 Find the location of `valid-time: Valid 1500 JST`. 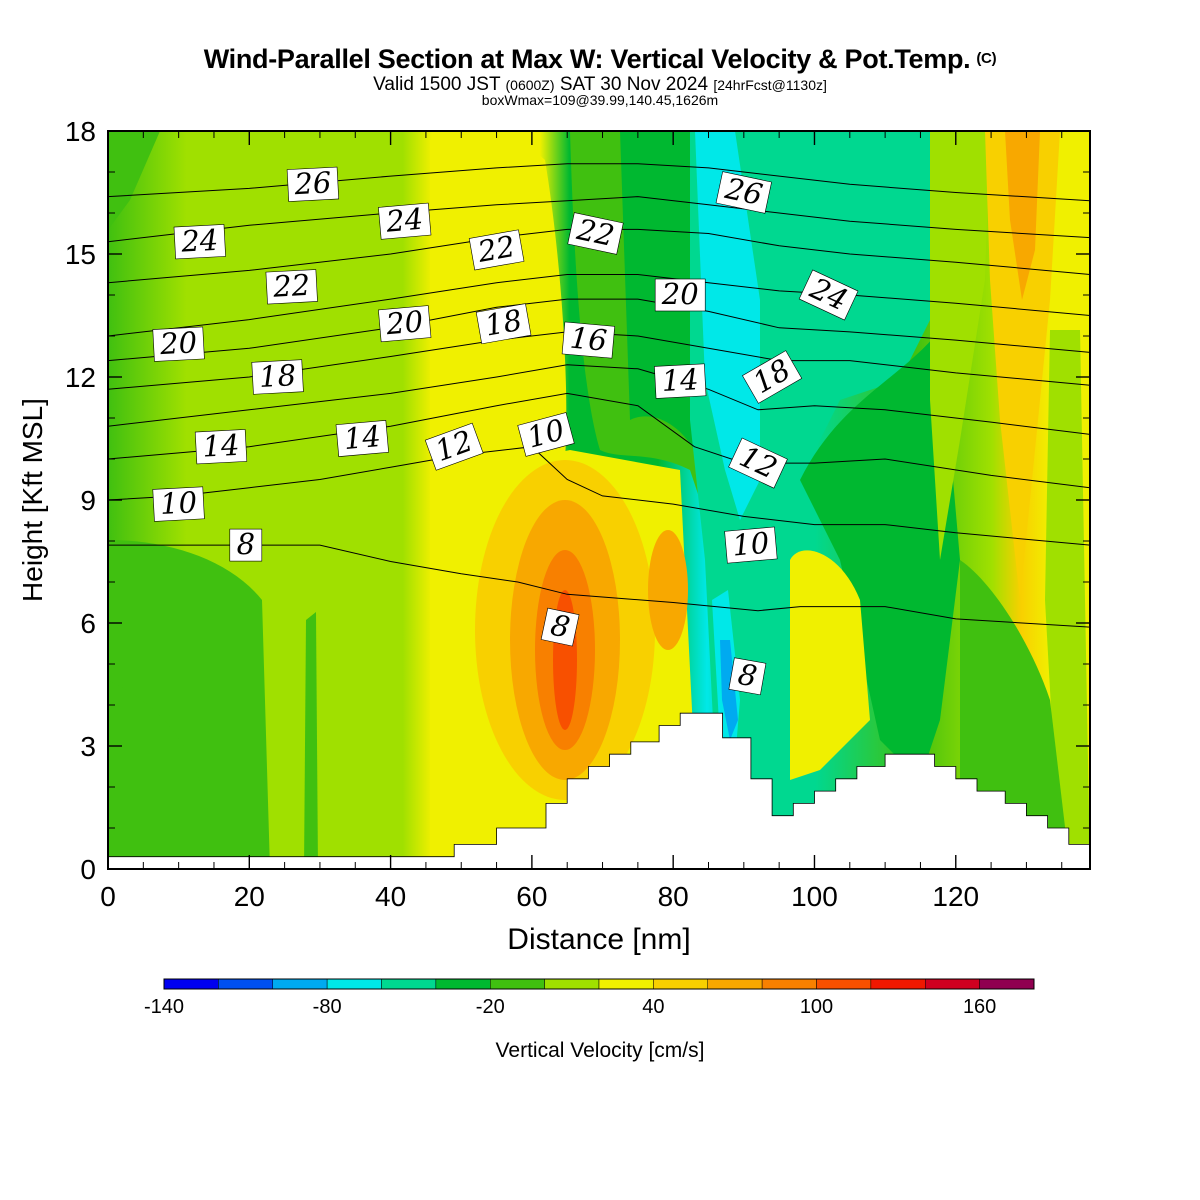

valid-time: Valid 1500 JST is located at coordinates (437, 84).